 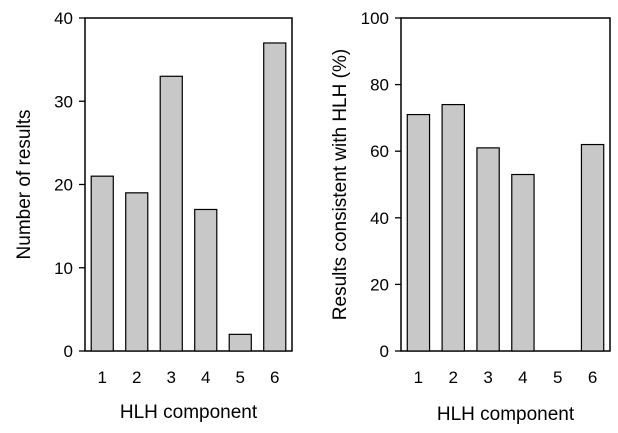 What do you see at coordinates (63, 268) in the screenshot?
I see `y-tick-label: 10` at bounding box center [63, 268].